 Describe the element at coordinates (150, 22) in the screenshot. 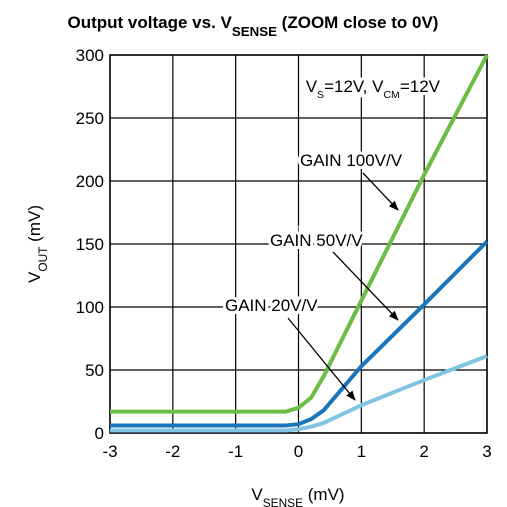

I see `chart-title-part: Output voltage vs. V` at that location.